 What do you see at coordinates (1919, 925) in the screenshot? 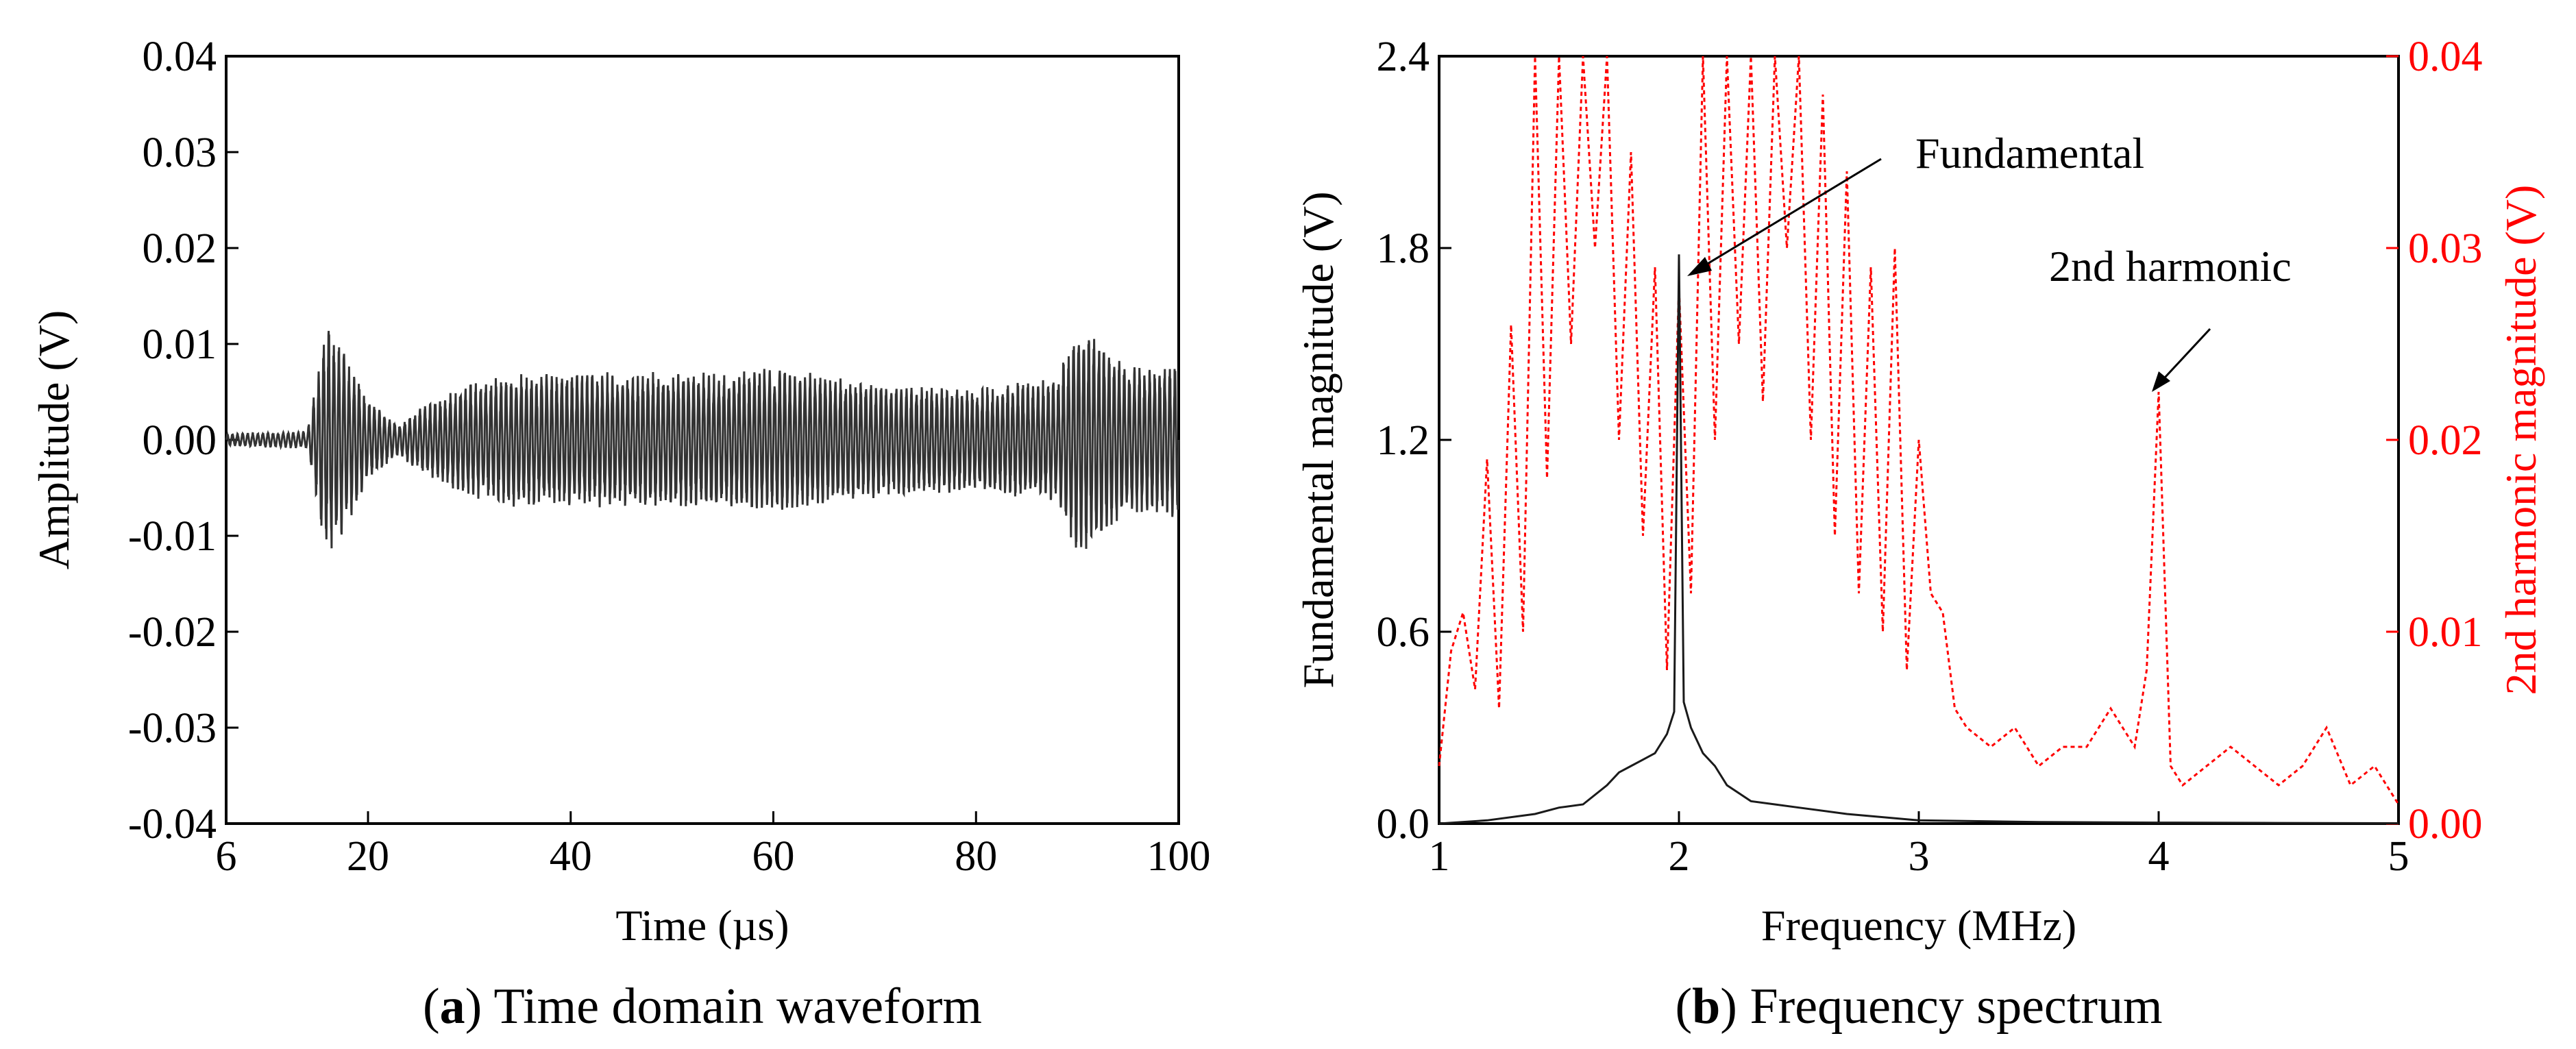
I see `panel-b-x-axis-label: Frequency (MHz)` at bounding box center [1919, 925].